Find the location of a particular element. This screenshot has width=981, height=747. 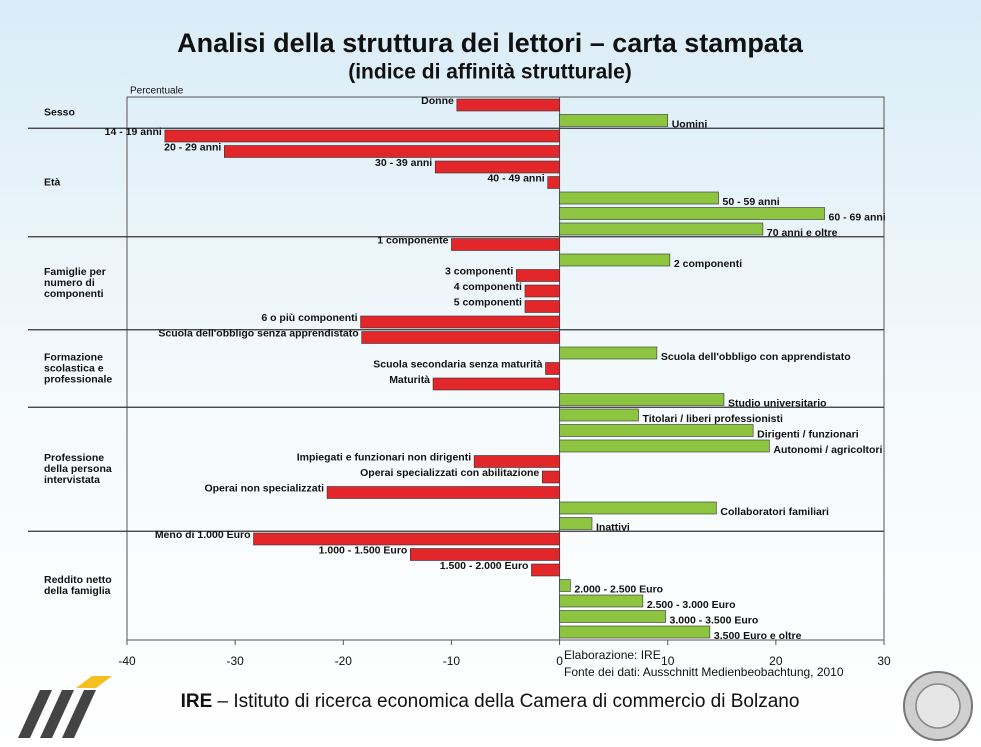

bar-label: 60 - 69 anni is located at coordinates (857, 217).